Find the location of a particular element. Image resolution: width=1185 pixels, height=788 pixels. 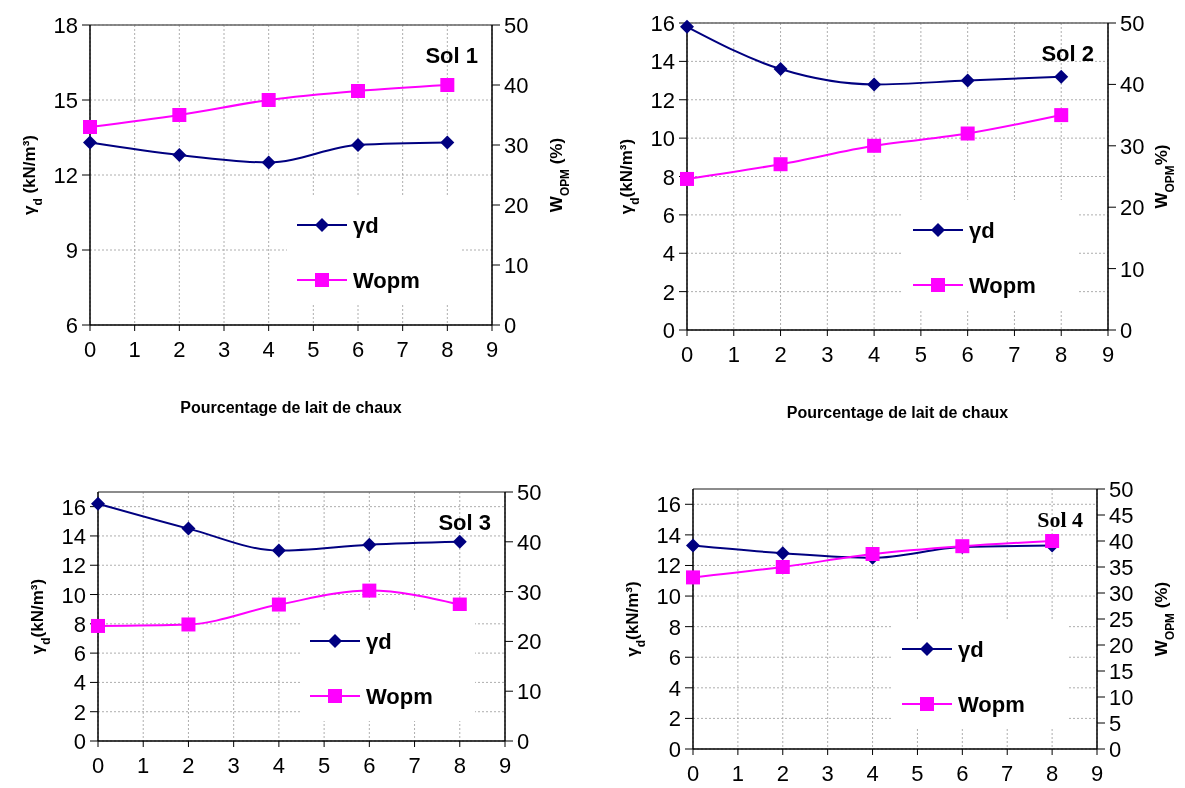

y-tick-label: 2 is located at coordinates (79, 712).